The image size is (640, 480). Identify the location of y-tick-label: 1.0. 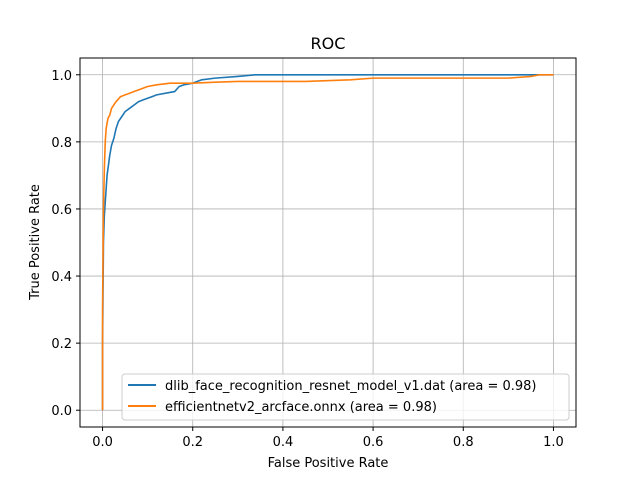
(61, 76).